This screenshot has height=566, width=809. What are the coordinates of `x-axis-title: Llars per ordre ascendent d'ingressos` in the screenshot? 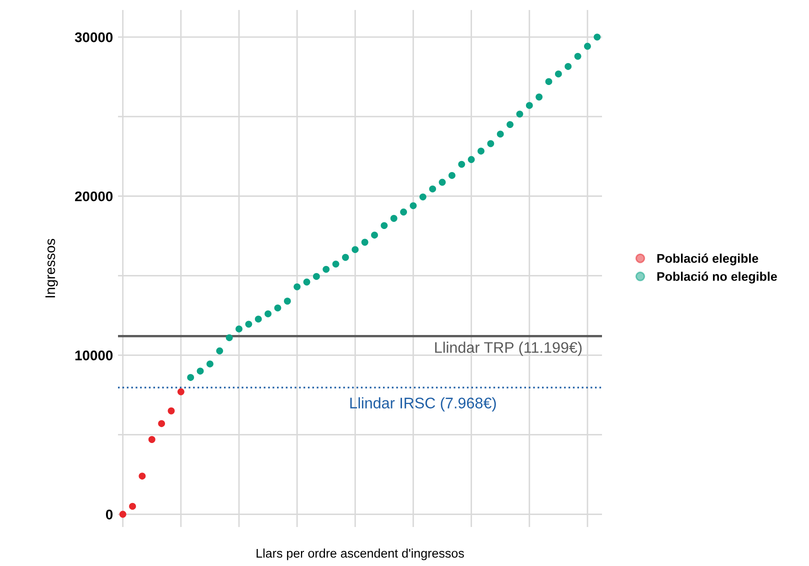 It's located at (360, 554).